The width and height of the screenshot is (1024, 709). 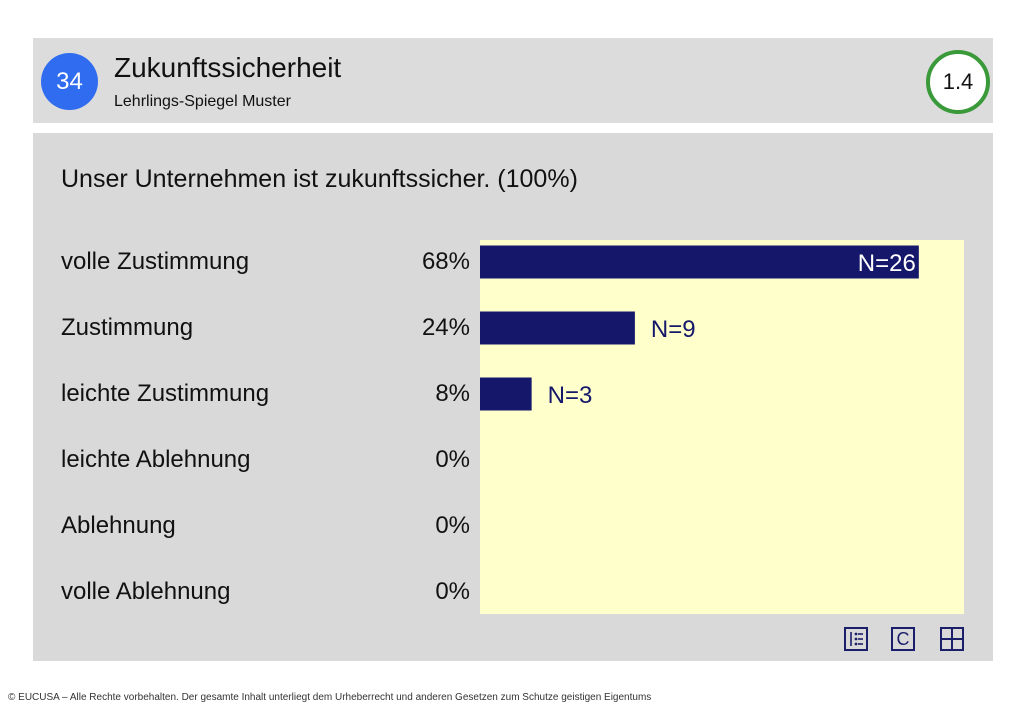 I want to click on header-band, so click(x=513, y=80).